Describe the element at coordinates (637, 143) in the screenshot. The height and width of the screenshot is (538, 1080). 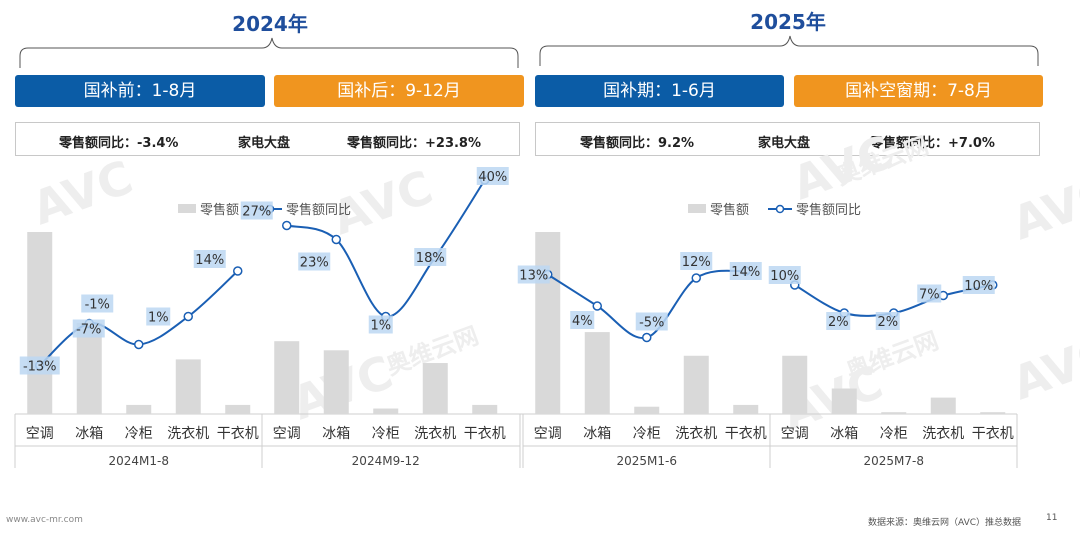
I see `stat-2025-pre: 零售额同比：9.2%` at that location.